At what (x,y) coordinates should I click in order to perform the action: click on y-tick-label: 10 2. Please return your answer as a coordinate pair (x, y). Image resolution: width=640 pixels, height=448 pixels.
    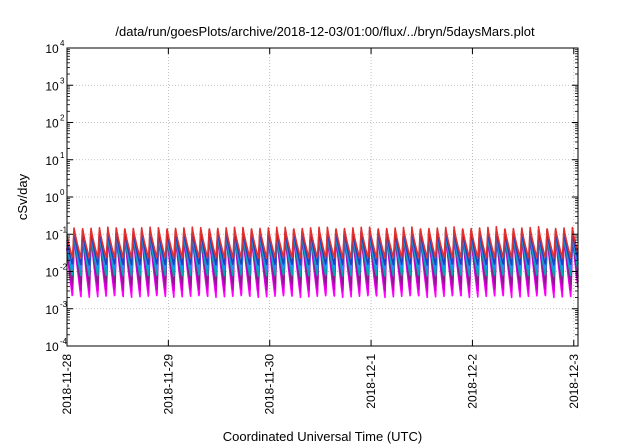
    Looking at the image, I should click on (55, 122).